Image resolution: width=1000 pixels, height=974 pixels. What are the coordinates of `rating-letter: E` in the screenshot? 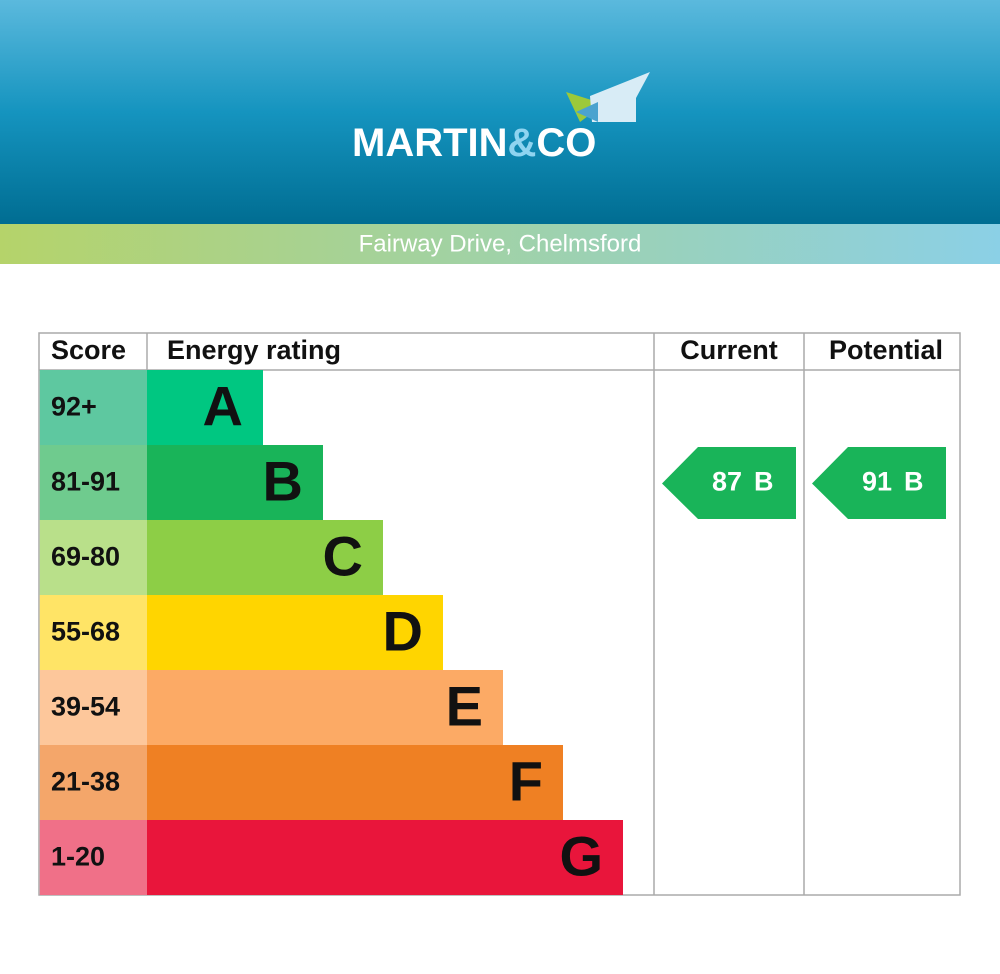 It's located at (464, 705).